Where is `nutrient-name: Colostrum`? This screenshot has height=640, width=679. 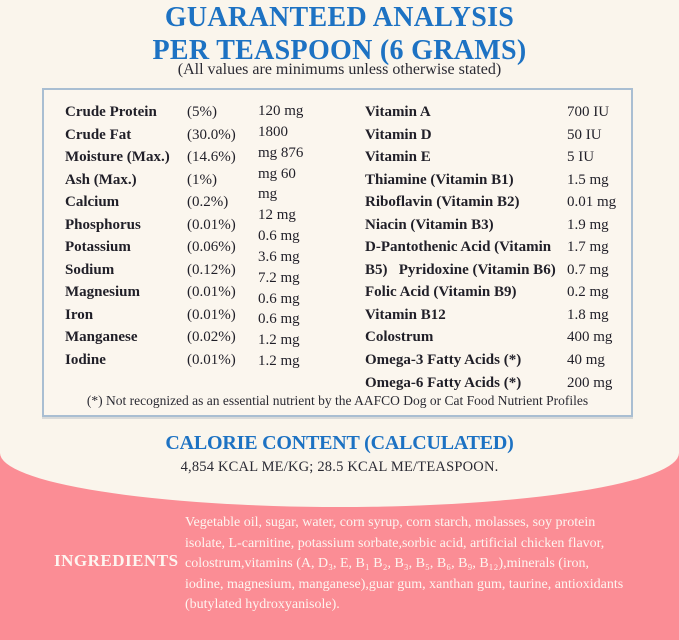
nutrient-name: Colostrum is located at coordinates (399, 337).